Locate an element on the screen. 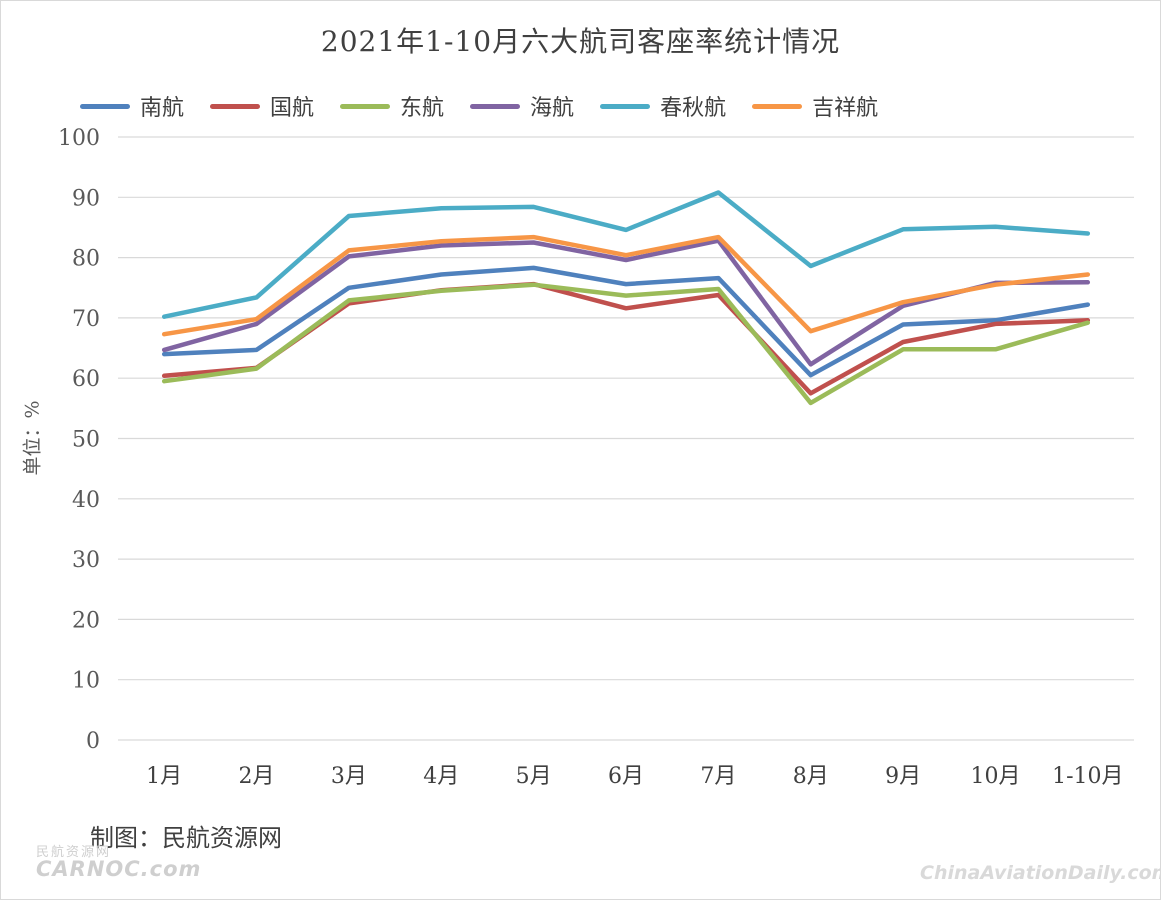  legend-label: 春秋航 is located at coordinates (693, 108).